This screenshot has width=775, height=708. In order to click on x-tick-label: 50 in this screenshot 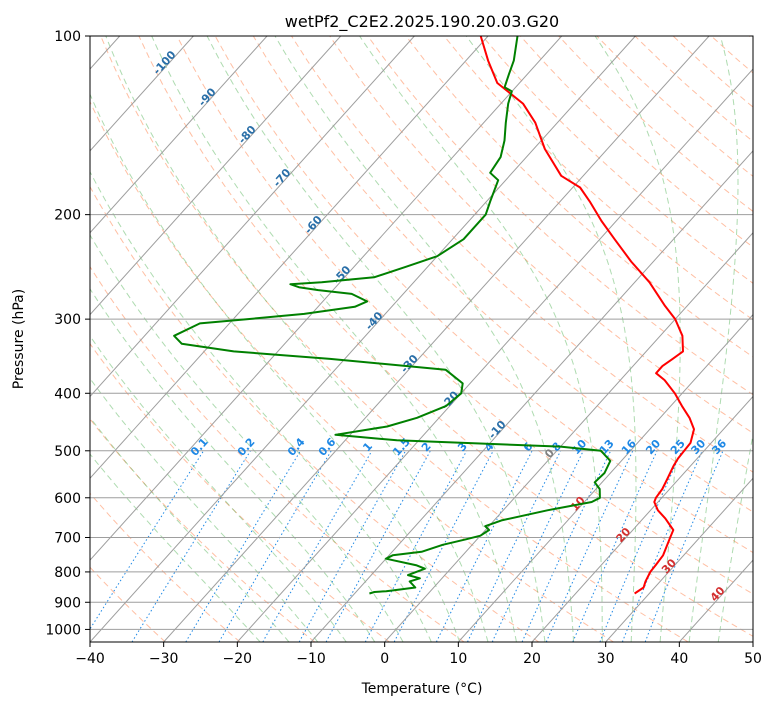, I will do `click(753, 659)`.